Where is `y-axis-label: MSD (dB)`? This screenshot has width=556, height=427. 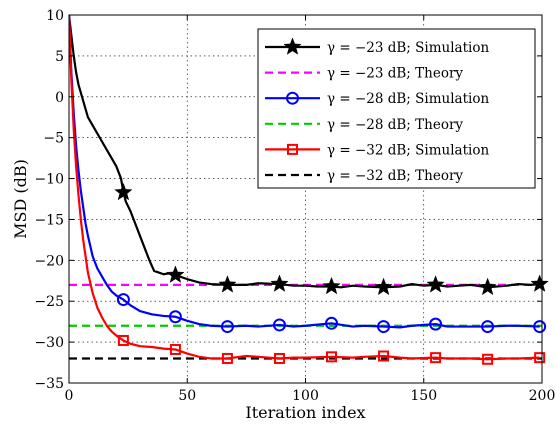
y-axis-label: MSD (dB) is located at coordinates (20, 199).